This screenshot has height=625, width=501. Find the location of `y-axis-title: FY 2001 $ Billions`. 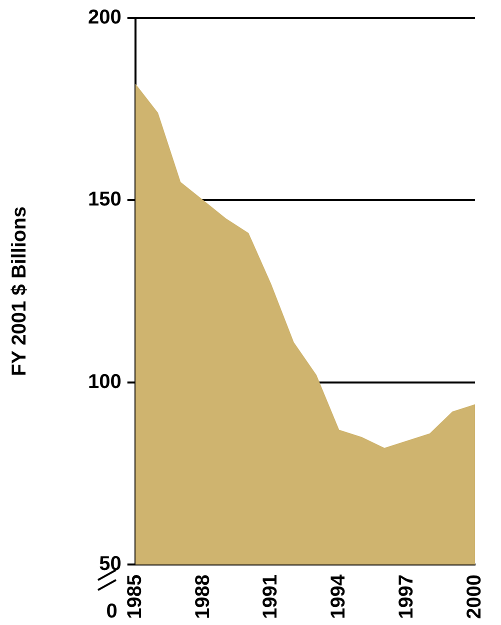

y-axis-title: FY 2001 $ Billions is located at coordinates (19, 291).